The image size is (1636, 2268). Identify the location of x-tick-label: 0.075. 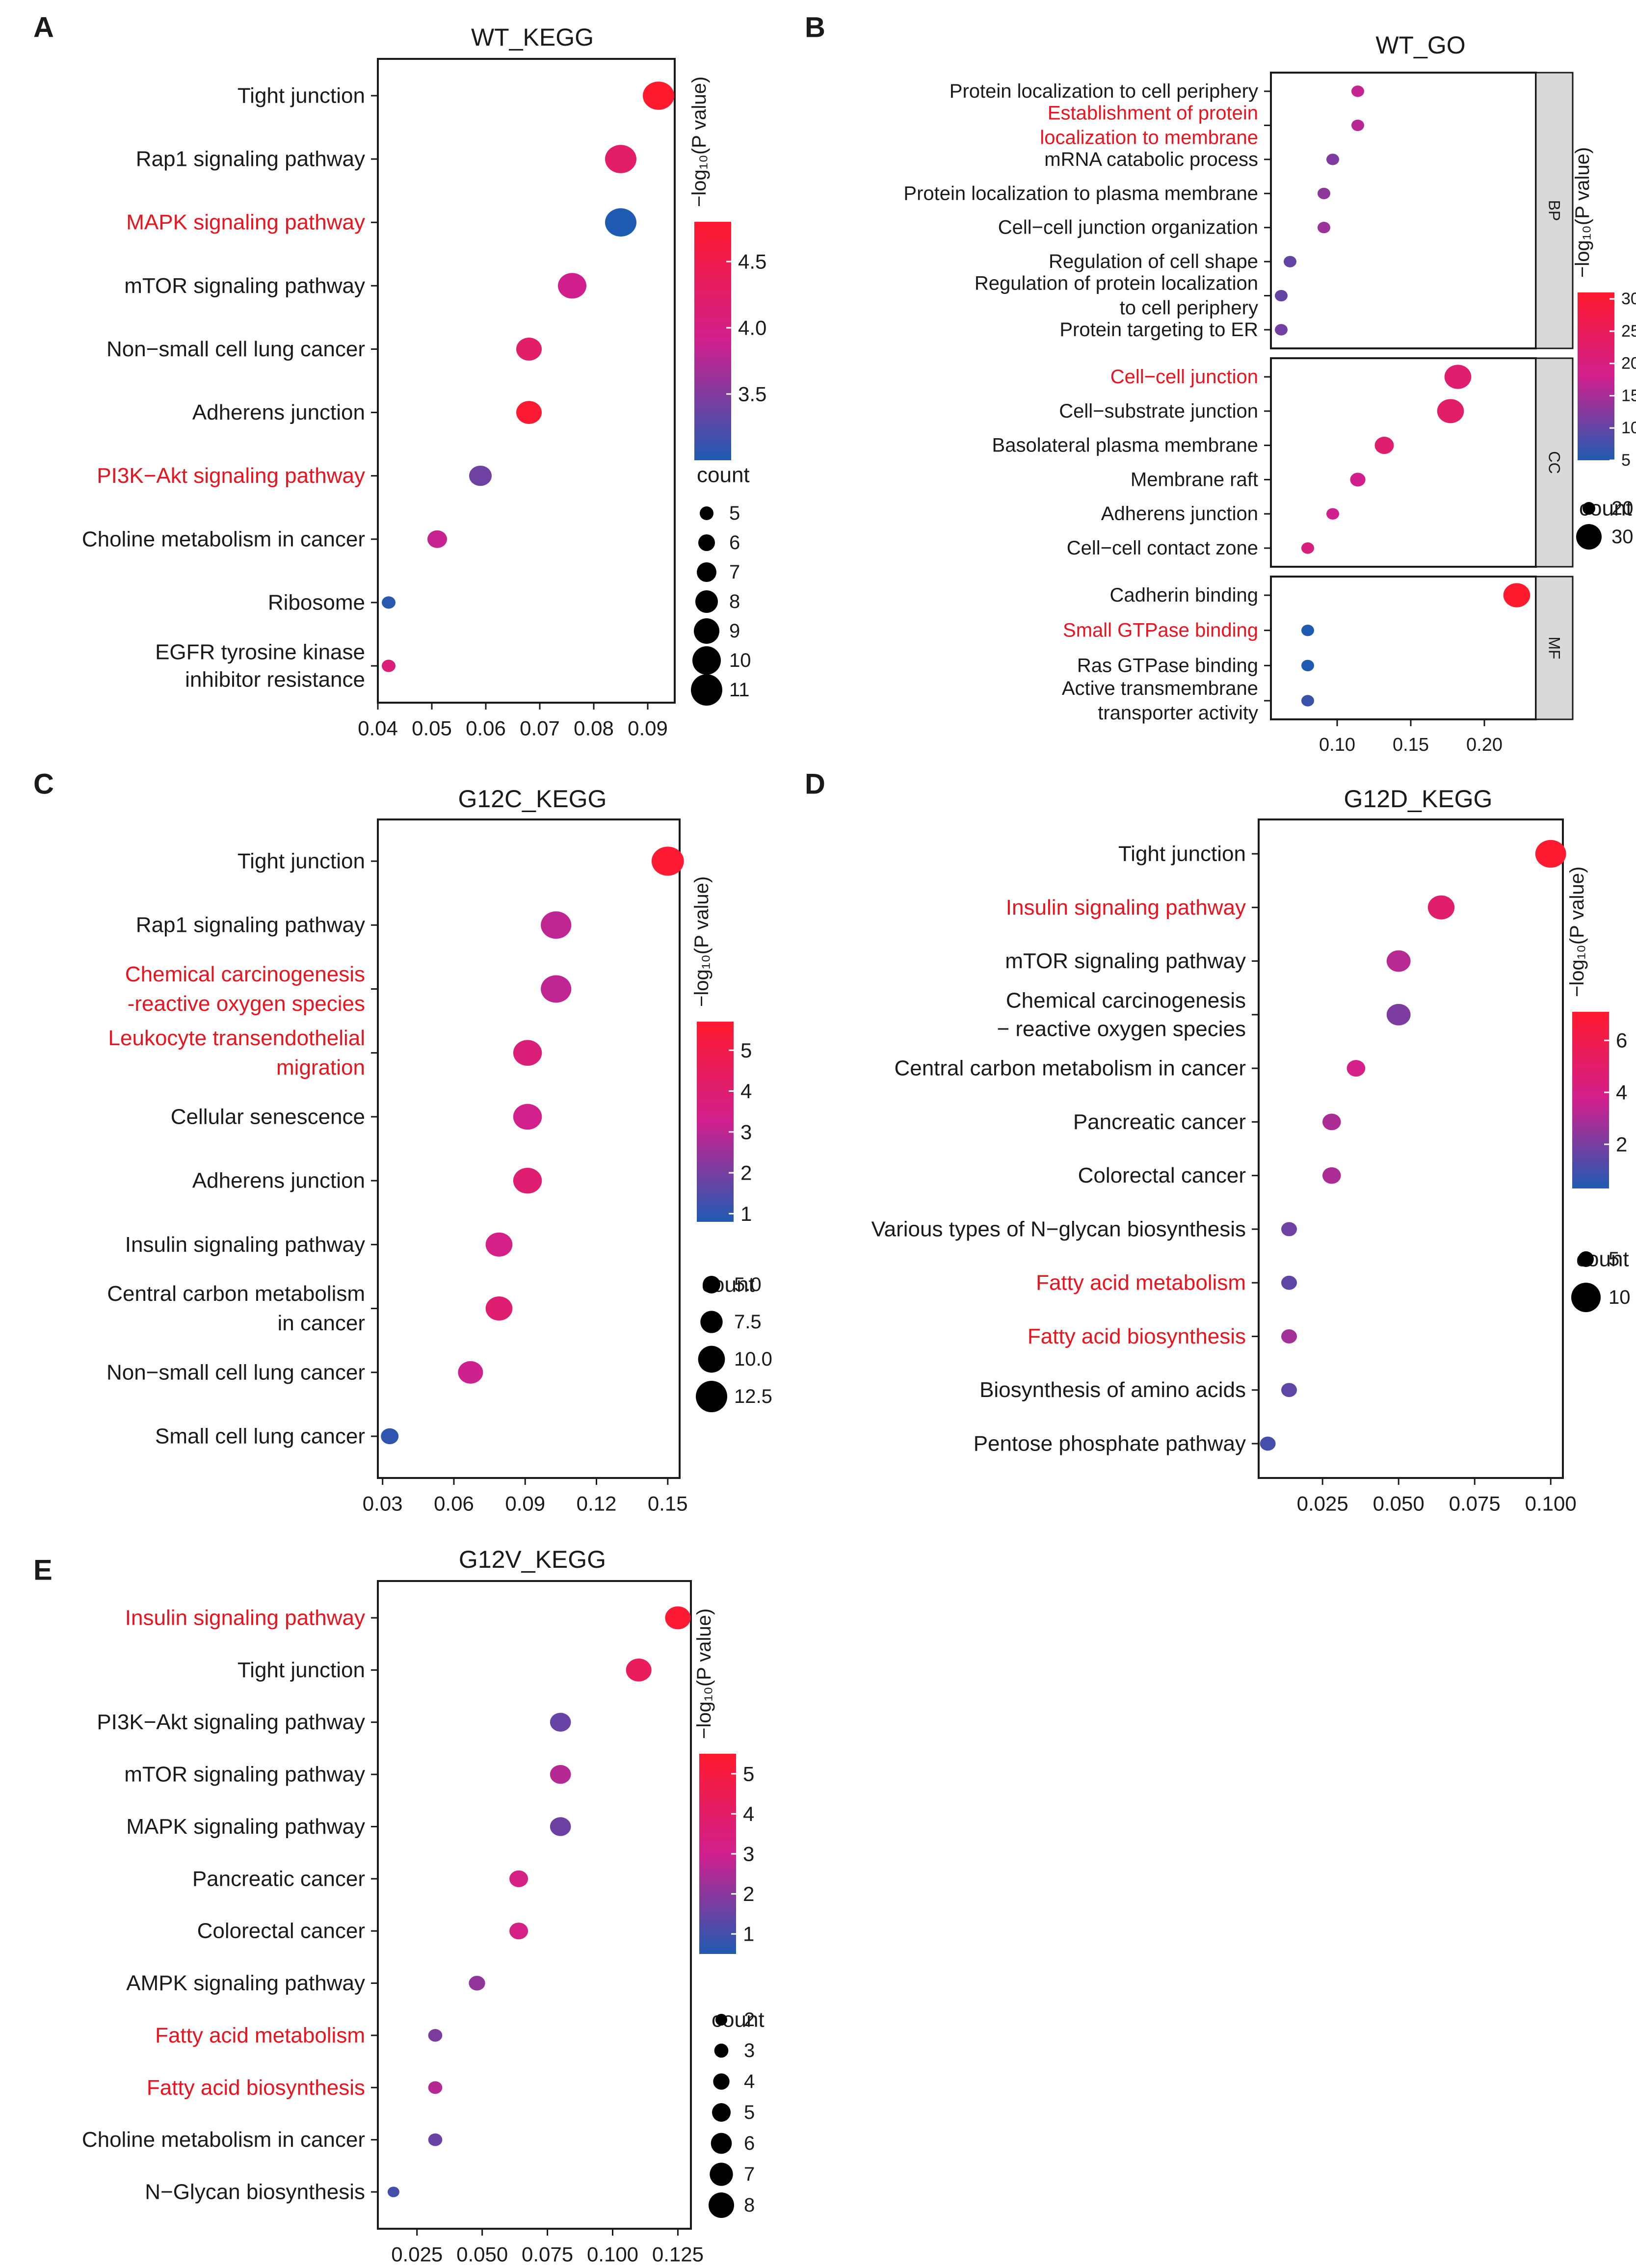
(1475, 1503).